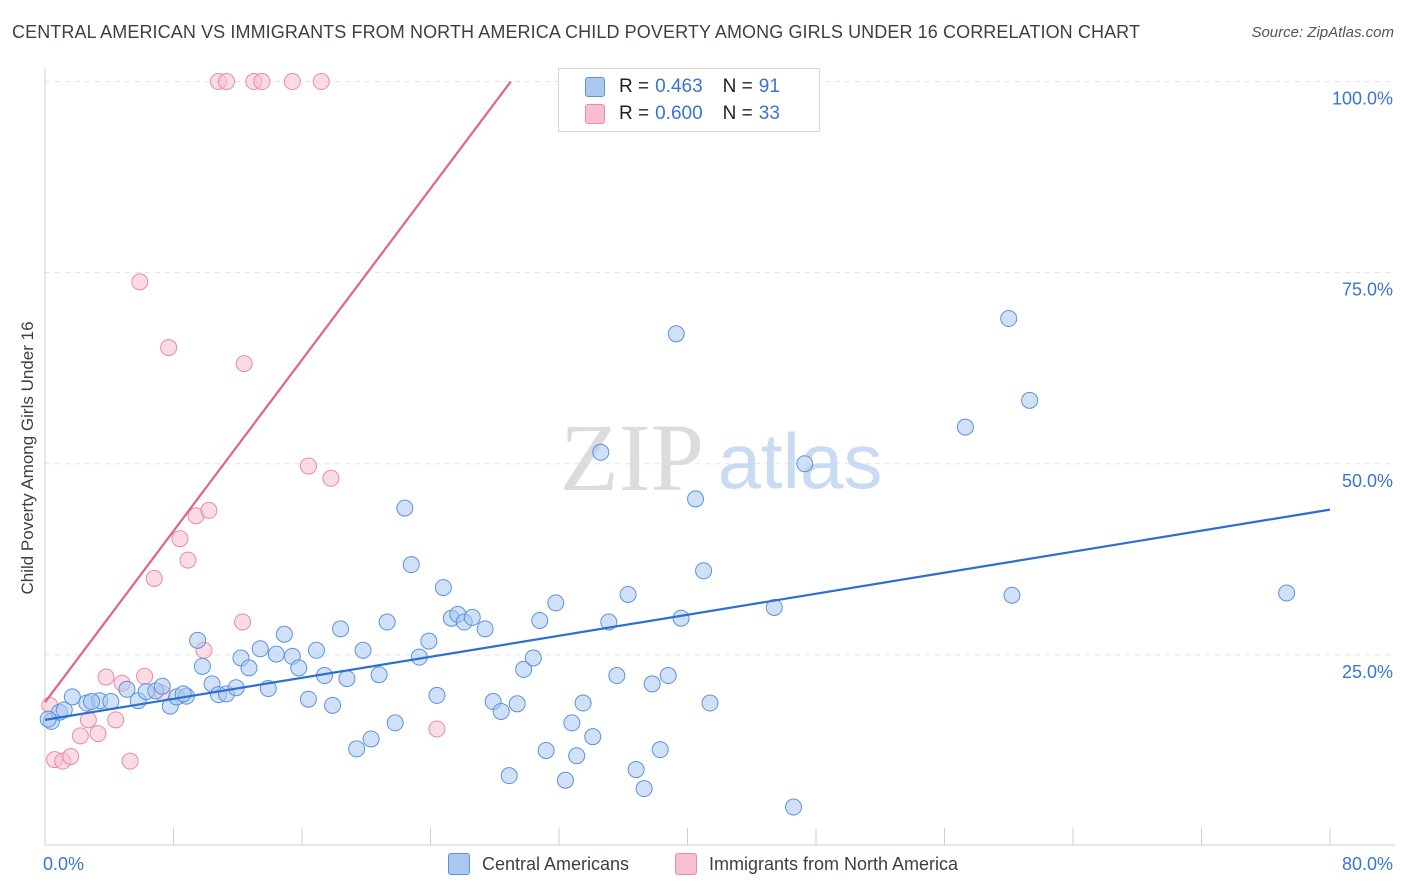  What do you see at coordinates (632, 457) in the screenshot?
I see `watermark-zip: ZIP` at bounding box center [632, 457].